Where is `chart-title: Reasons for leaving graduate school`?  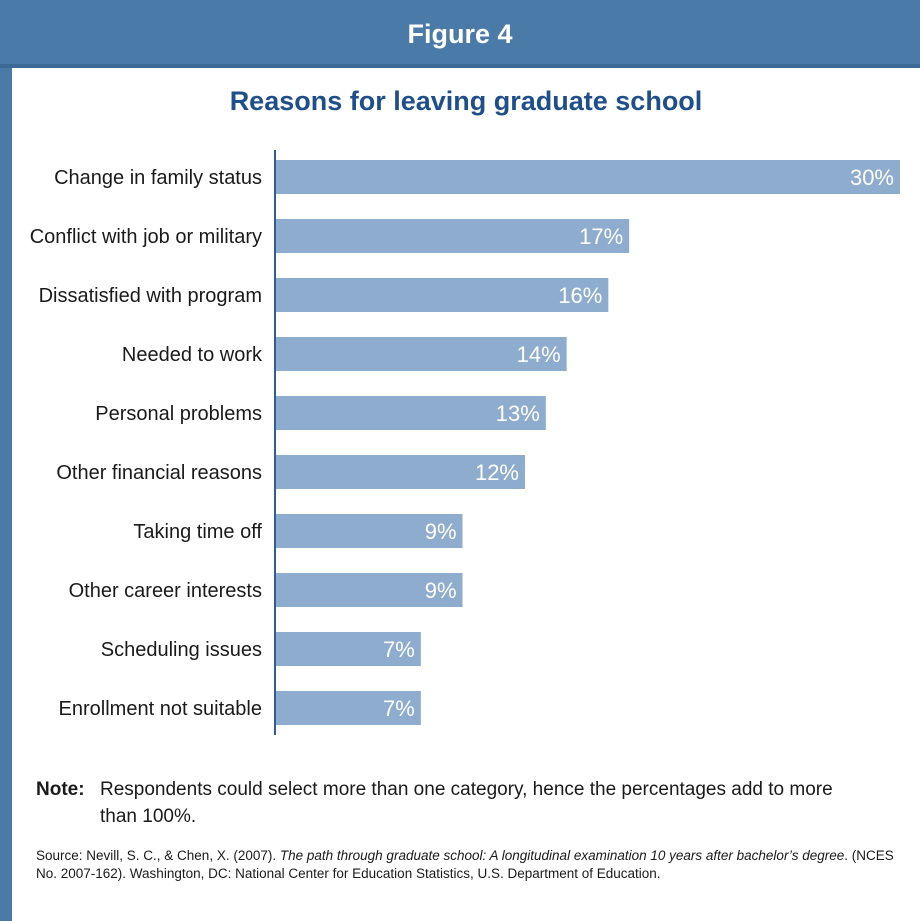 chart-title: Reasons for leaving graduate school is located at coordinates (466, 101).